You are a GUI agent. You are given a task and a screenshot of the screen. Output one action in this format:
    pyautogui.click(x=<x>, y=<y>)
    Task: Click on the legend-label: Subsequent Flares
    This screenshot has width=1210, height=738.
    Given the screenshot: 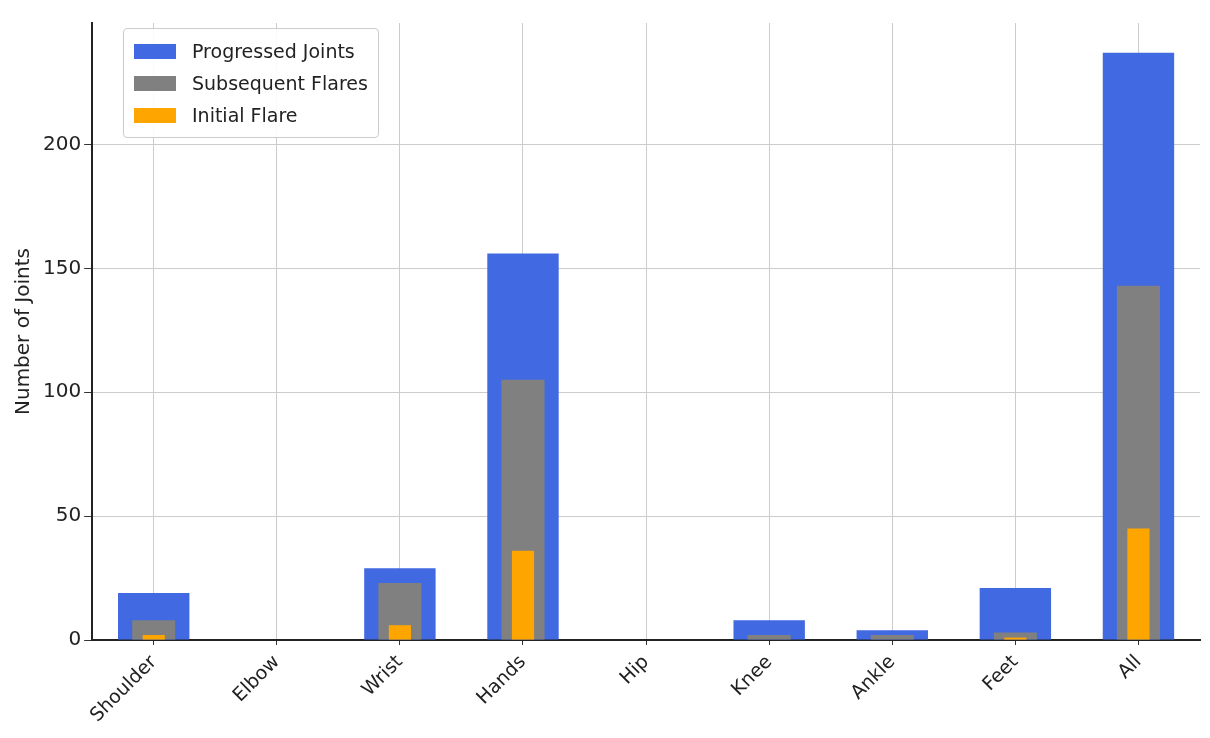 What is the action you would take?
    pyautogui.click(x=280, y=83)
    